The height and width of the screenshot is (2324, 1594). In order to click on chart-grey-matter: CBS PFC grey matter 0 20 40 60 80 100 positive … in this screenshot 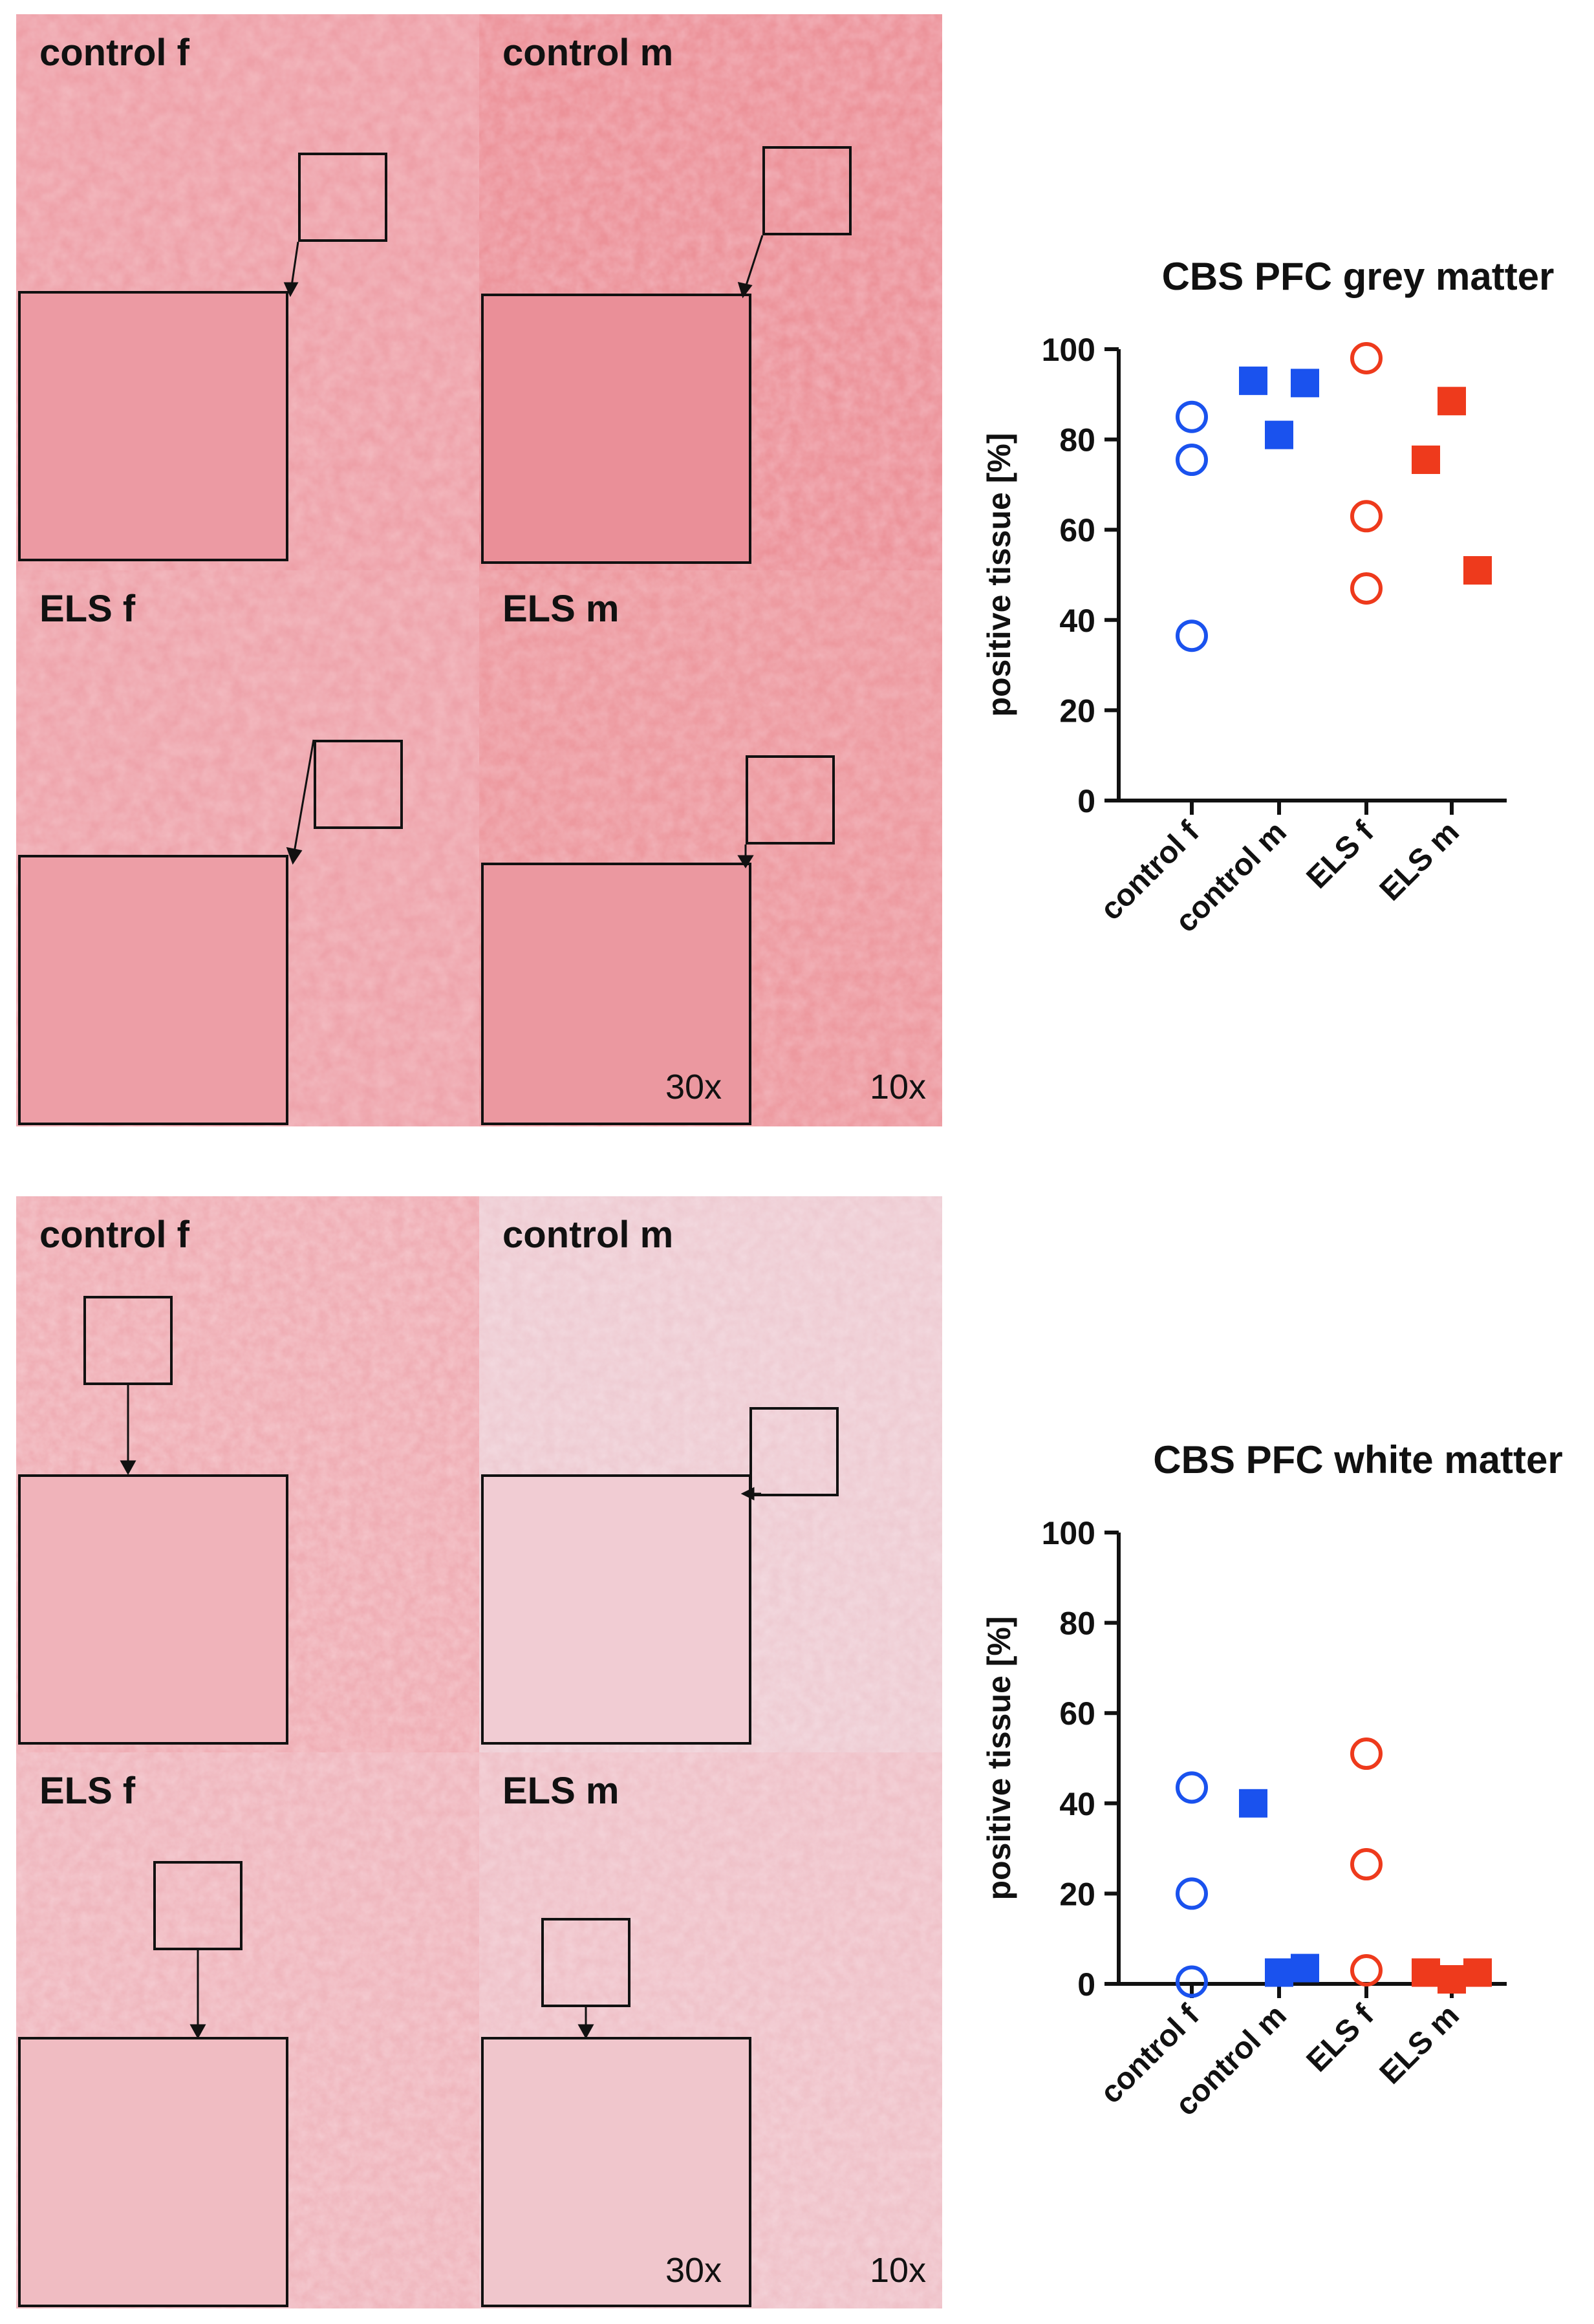, I will do `click(1268, 597)`.